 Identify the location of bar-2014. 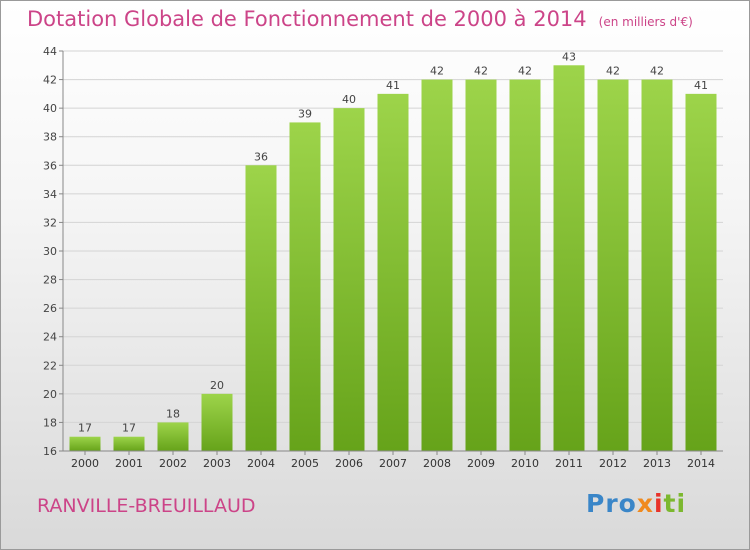
(701, 272).